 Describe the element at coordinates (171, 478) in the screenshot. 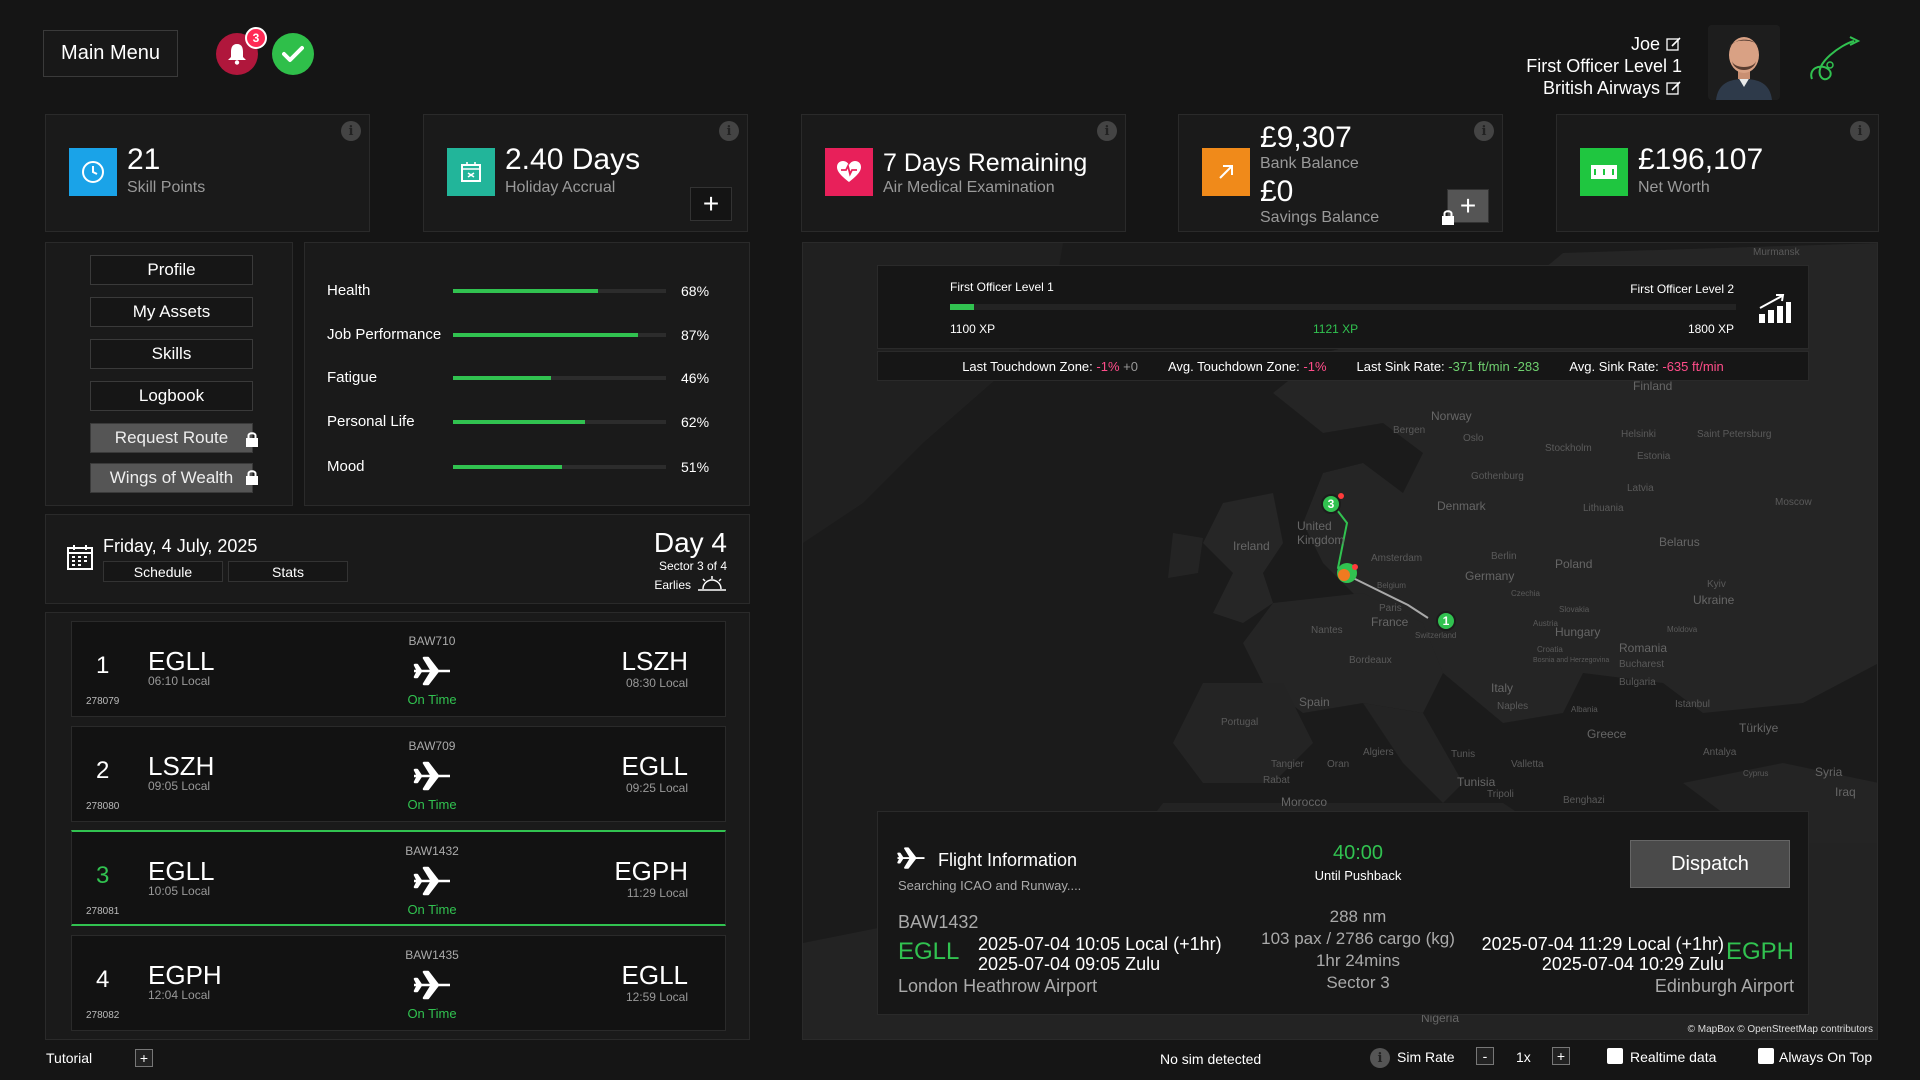

I see `wings-of-wealth-button: Wings of Wealth` at that location.